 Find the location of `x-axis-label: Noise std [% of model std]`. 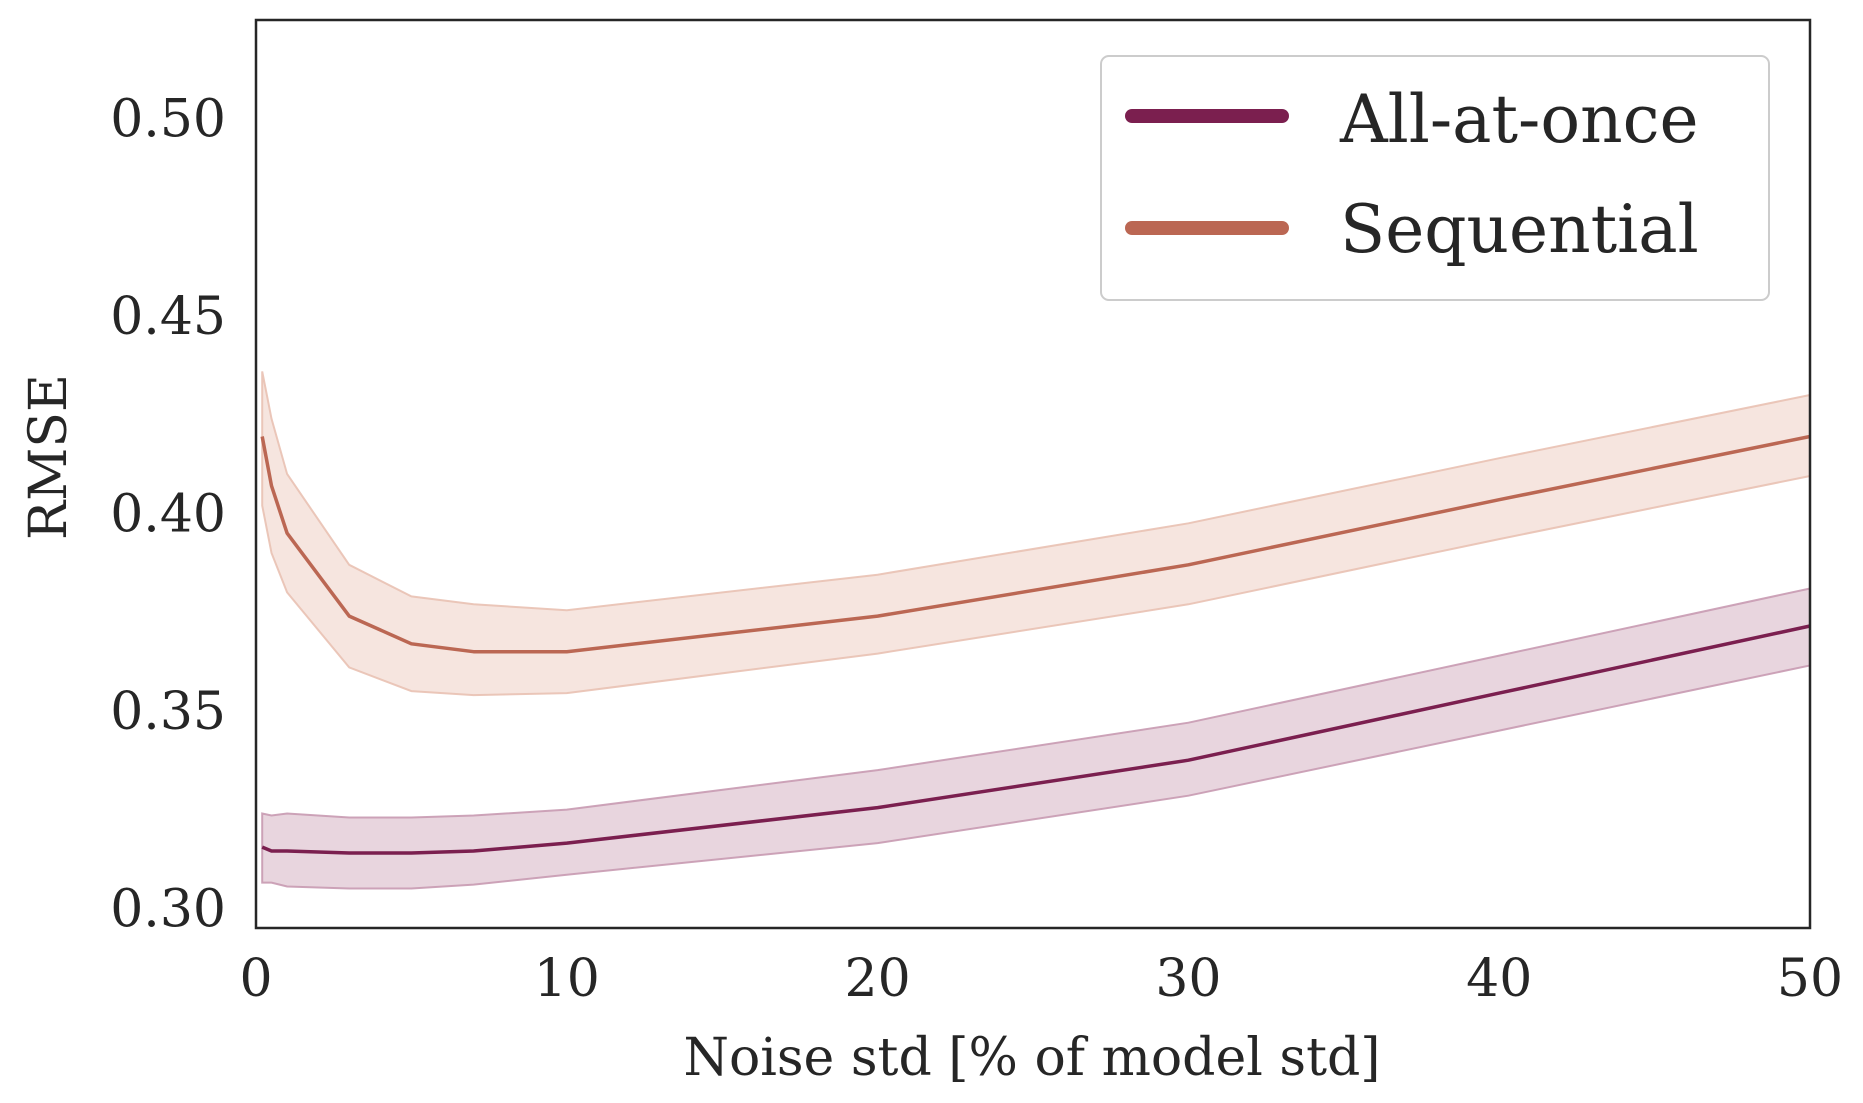

x-axis-label: Noise std [% of model std] is located at coordinates (1031, 1058).